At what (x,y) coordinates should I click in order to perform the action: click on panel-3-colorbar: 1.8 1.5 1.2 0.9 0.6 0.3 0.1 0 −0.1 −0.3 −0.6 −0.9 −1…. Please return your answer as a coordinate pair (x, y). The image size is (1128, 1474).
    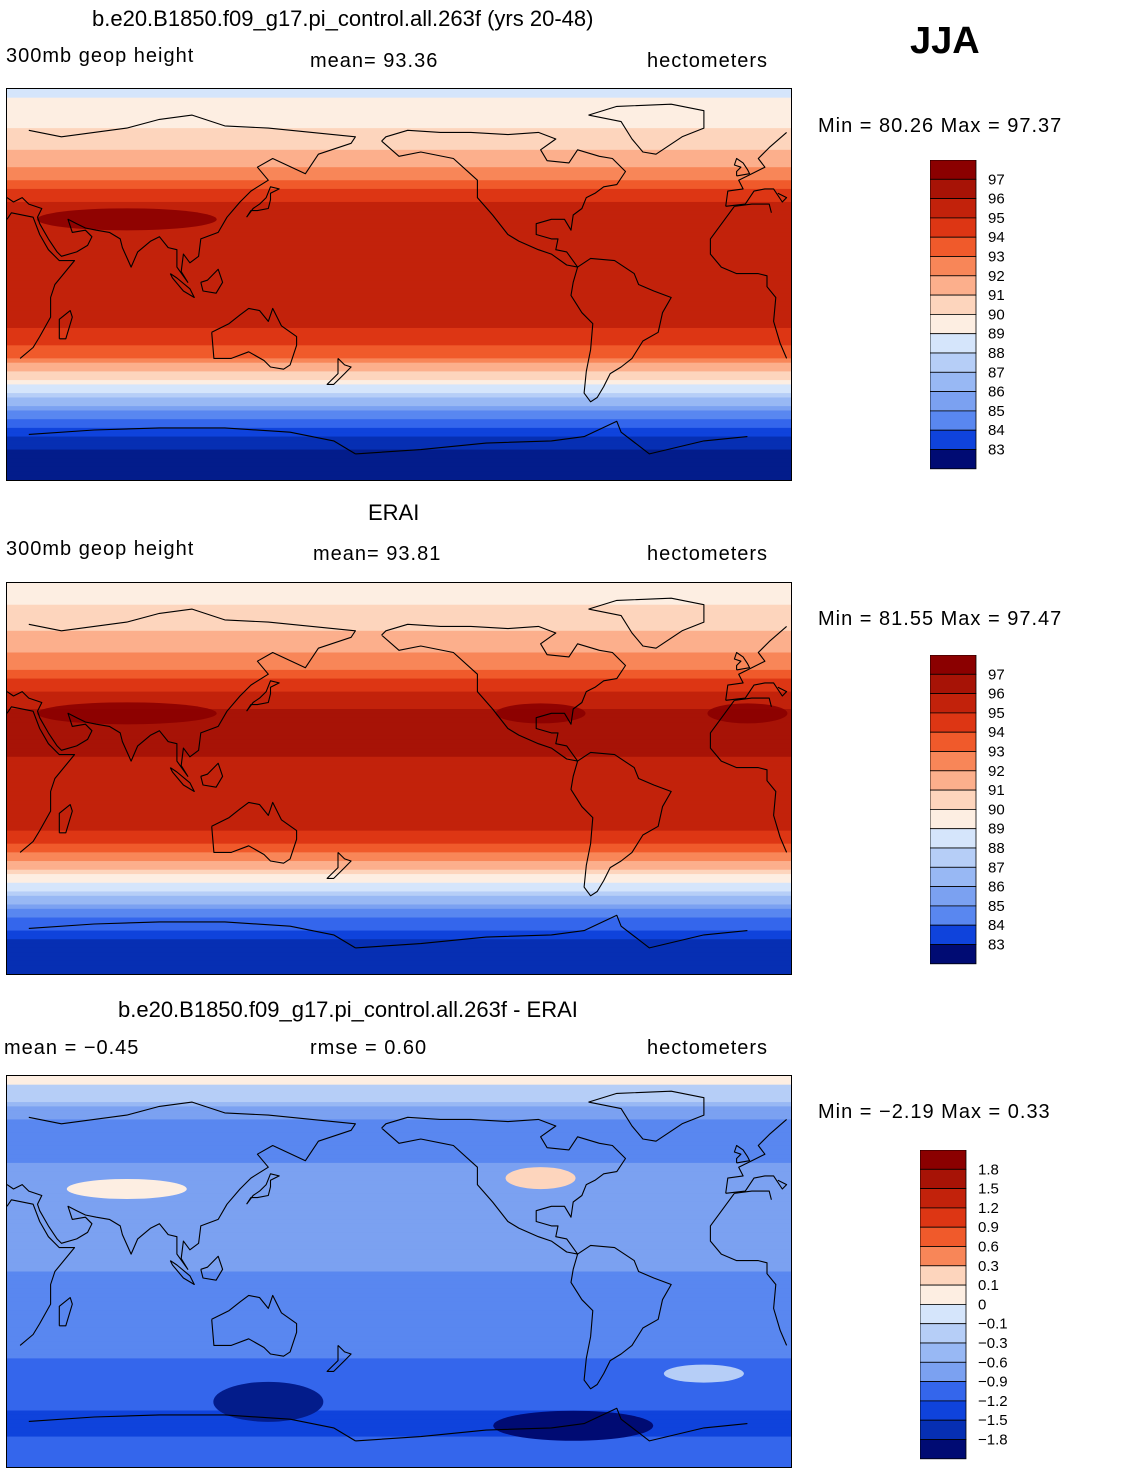
    Looking at the image, I should click on (985, 1310).